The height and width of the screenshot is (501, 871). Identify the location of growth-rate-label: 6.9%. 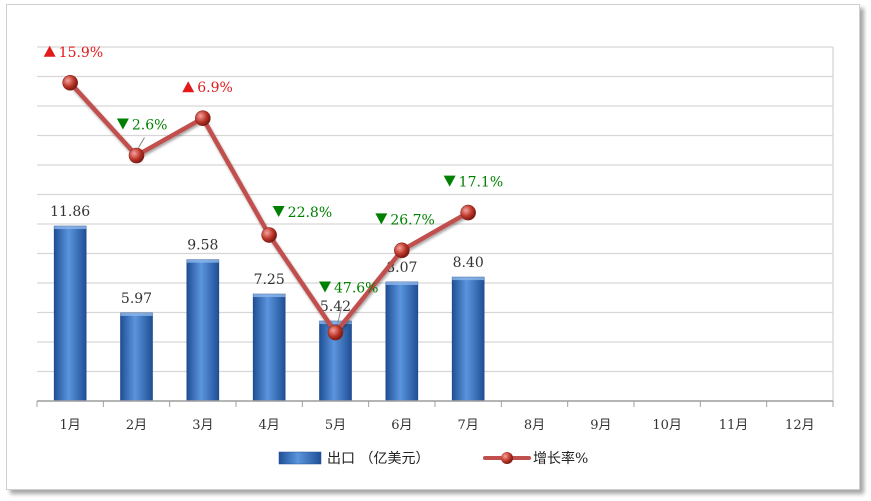
(215, 88).